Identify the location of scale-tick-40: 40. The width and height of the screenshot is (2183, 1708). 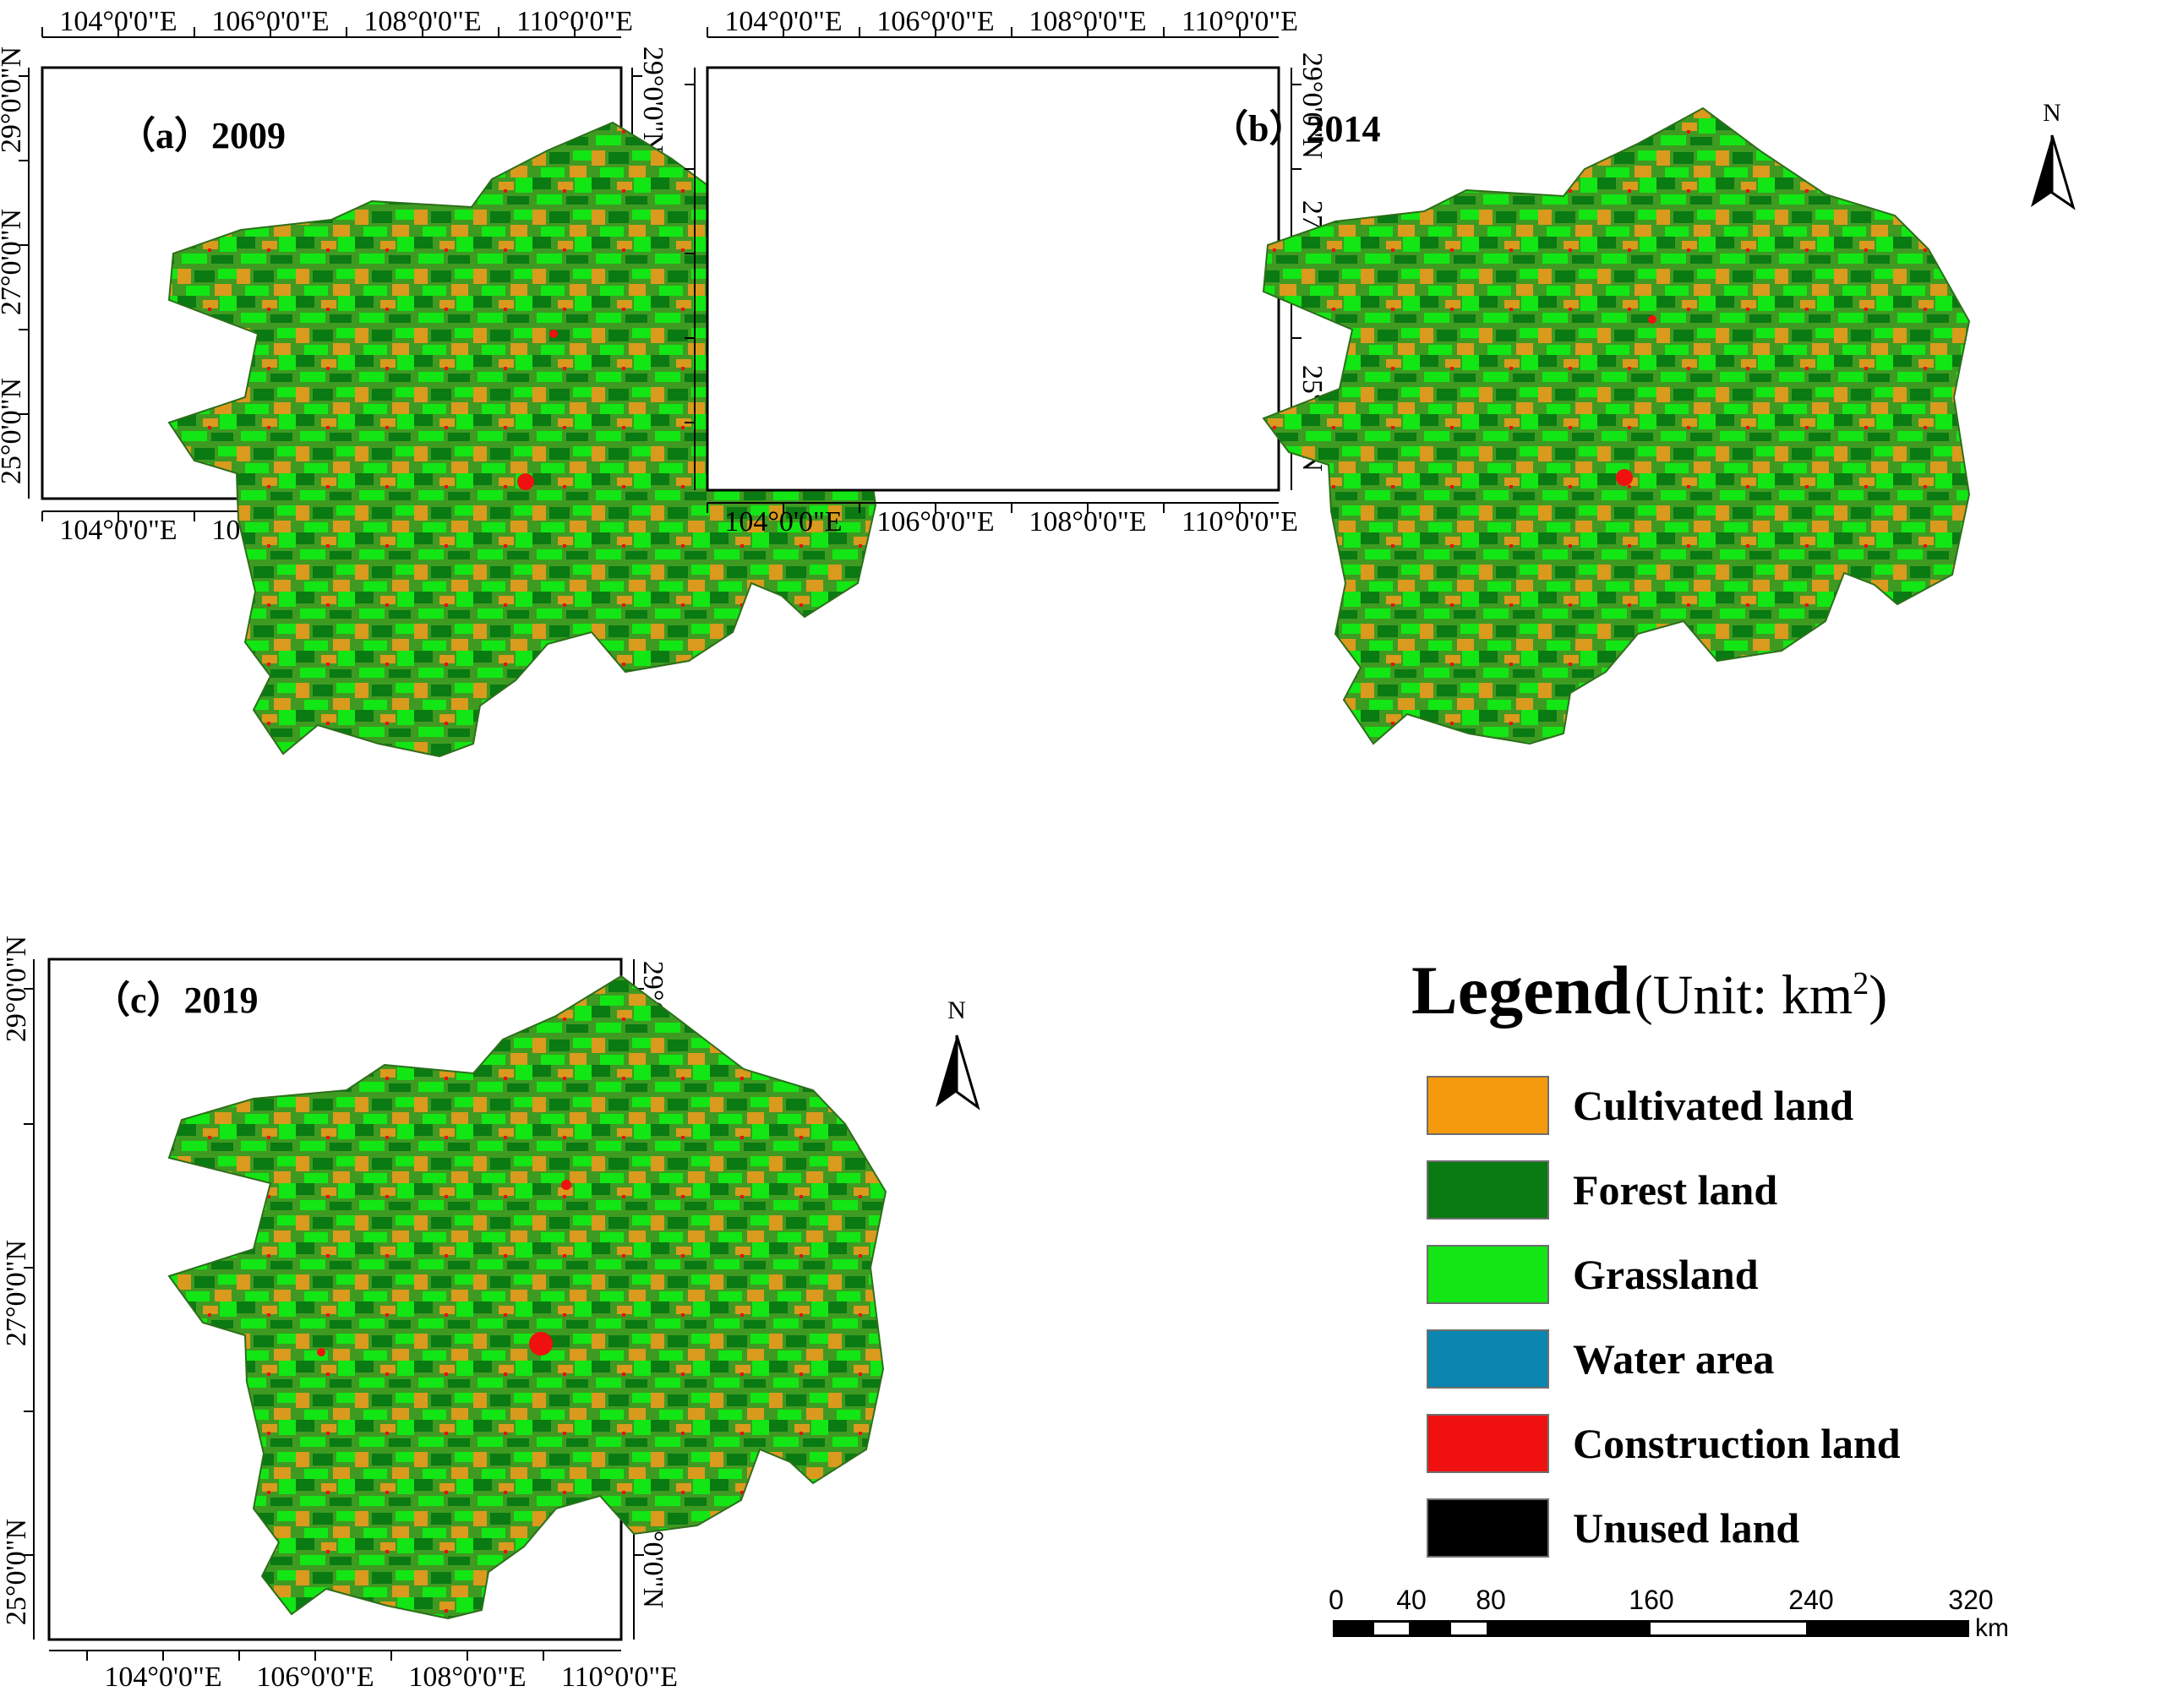
(1411, 1600).